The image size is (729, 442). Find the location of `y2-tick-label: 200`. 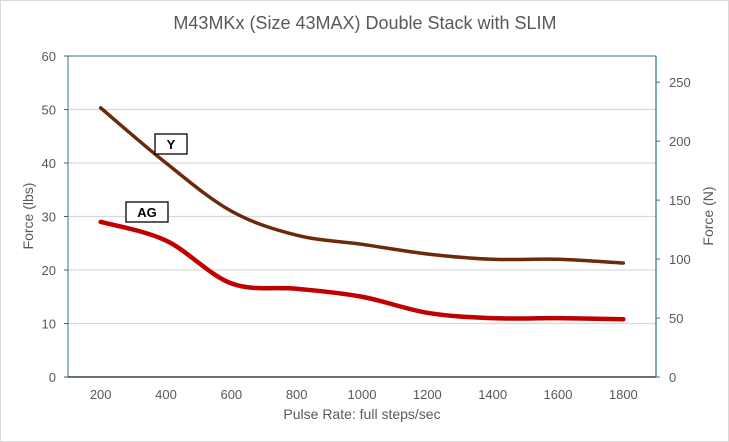

y2-tick-label: 200 is located at coordinates (680, 141).